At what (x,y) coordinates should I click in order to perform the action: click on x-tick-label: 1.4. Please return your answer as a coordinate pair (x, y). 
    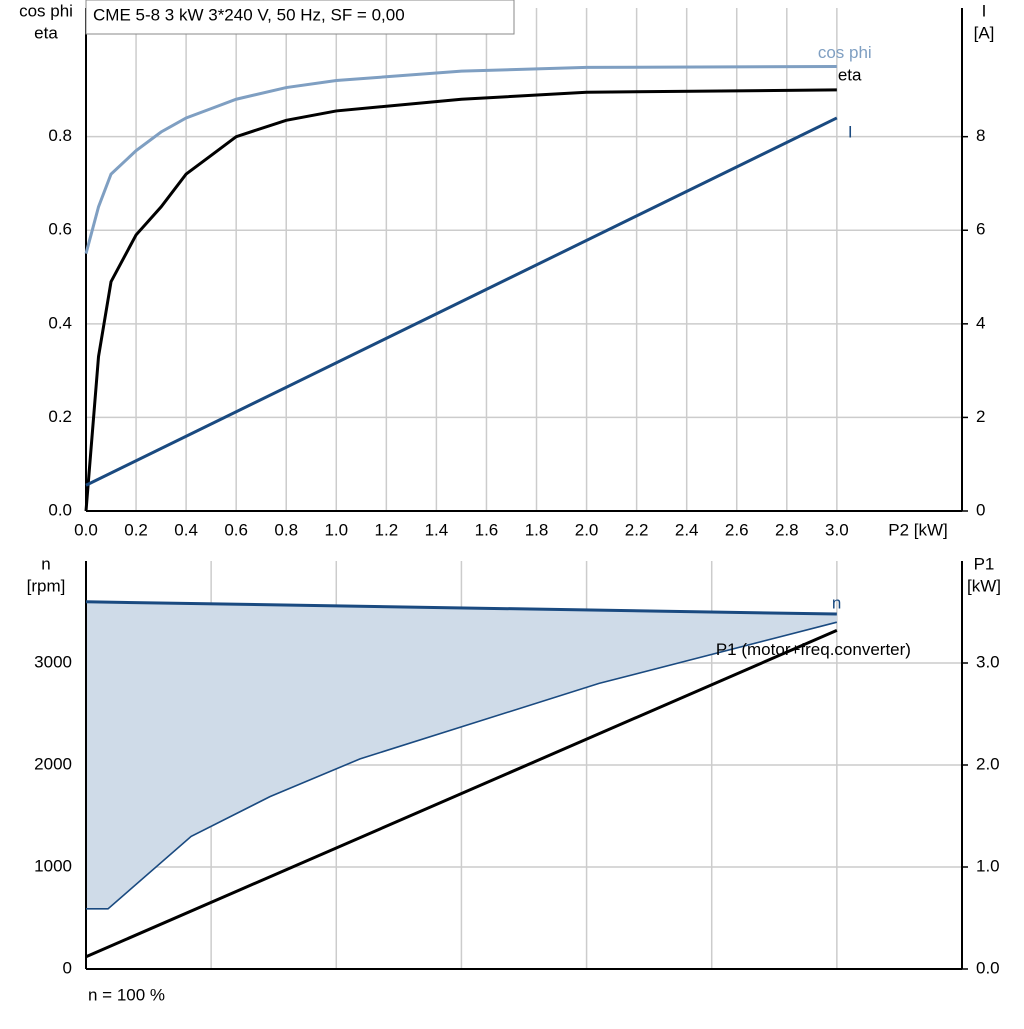
    Looking at the image, I should click on (437, 529).